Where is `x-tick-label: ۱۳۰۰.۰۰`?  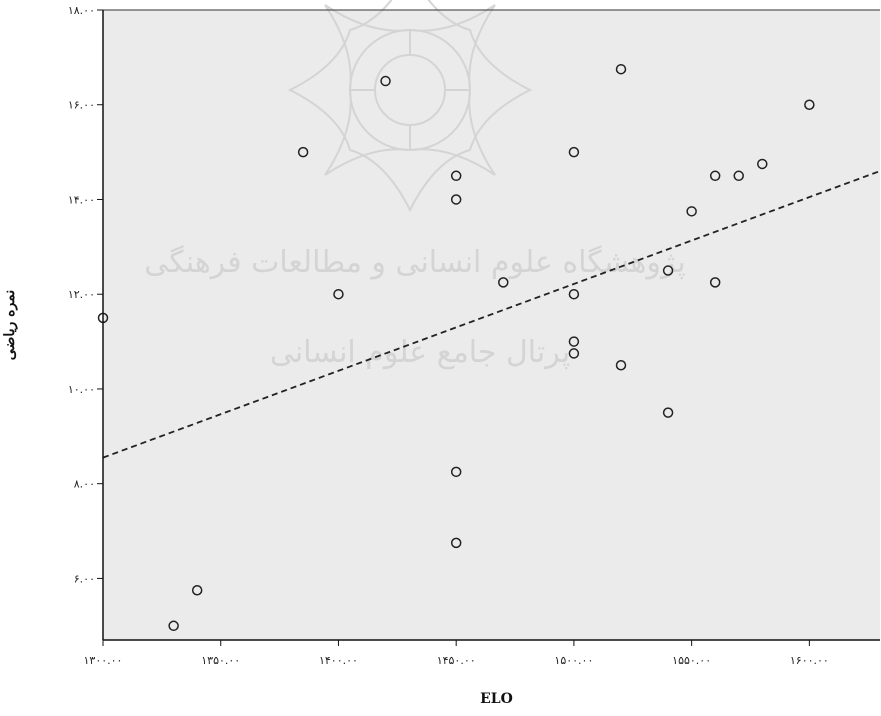 x-tick-label: ۱۳۰۰.۰۰ is located at coordinates (103, 660).